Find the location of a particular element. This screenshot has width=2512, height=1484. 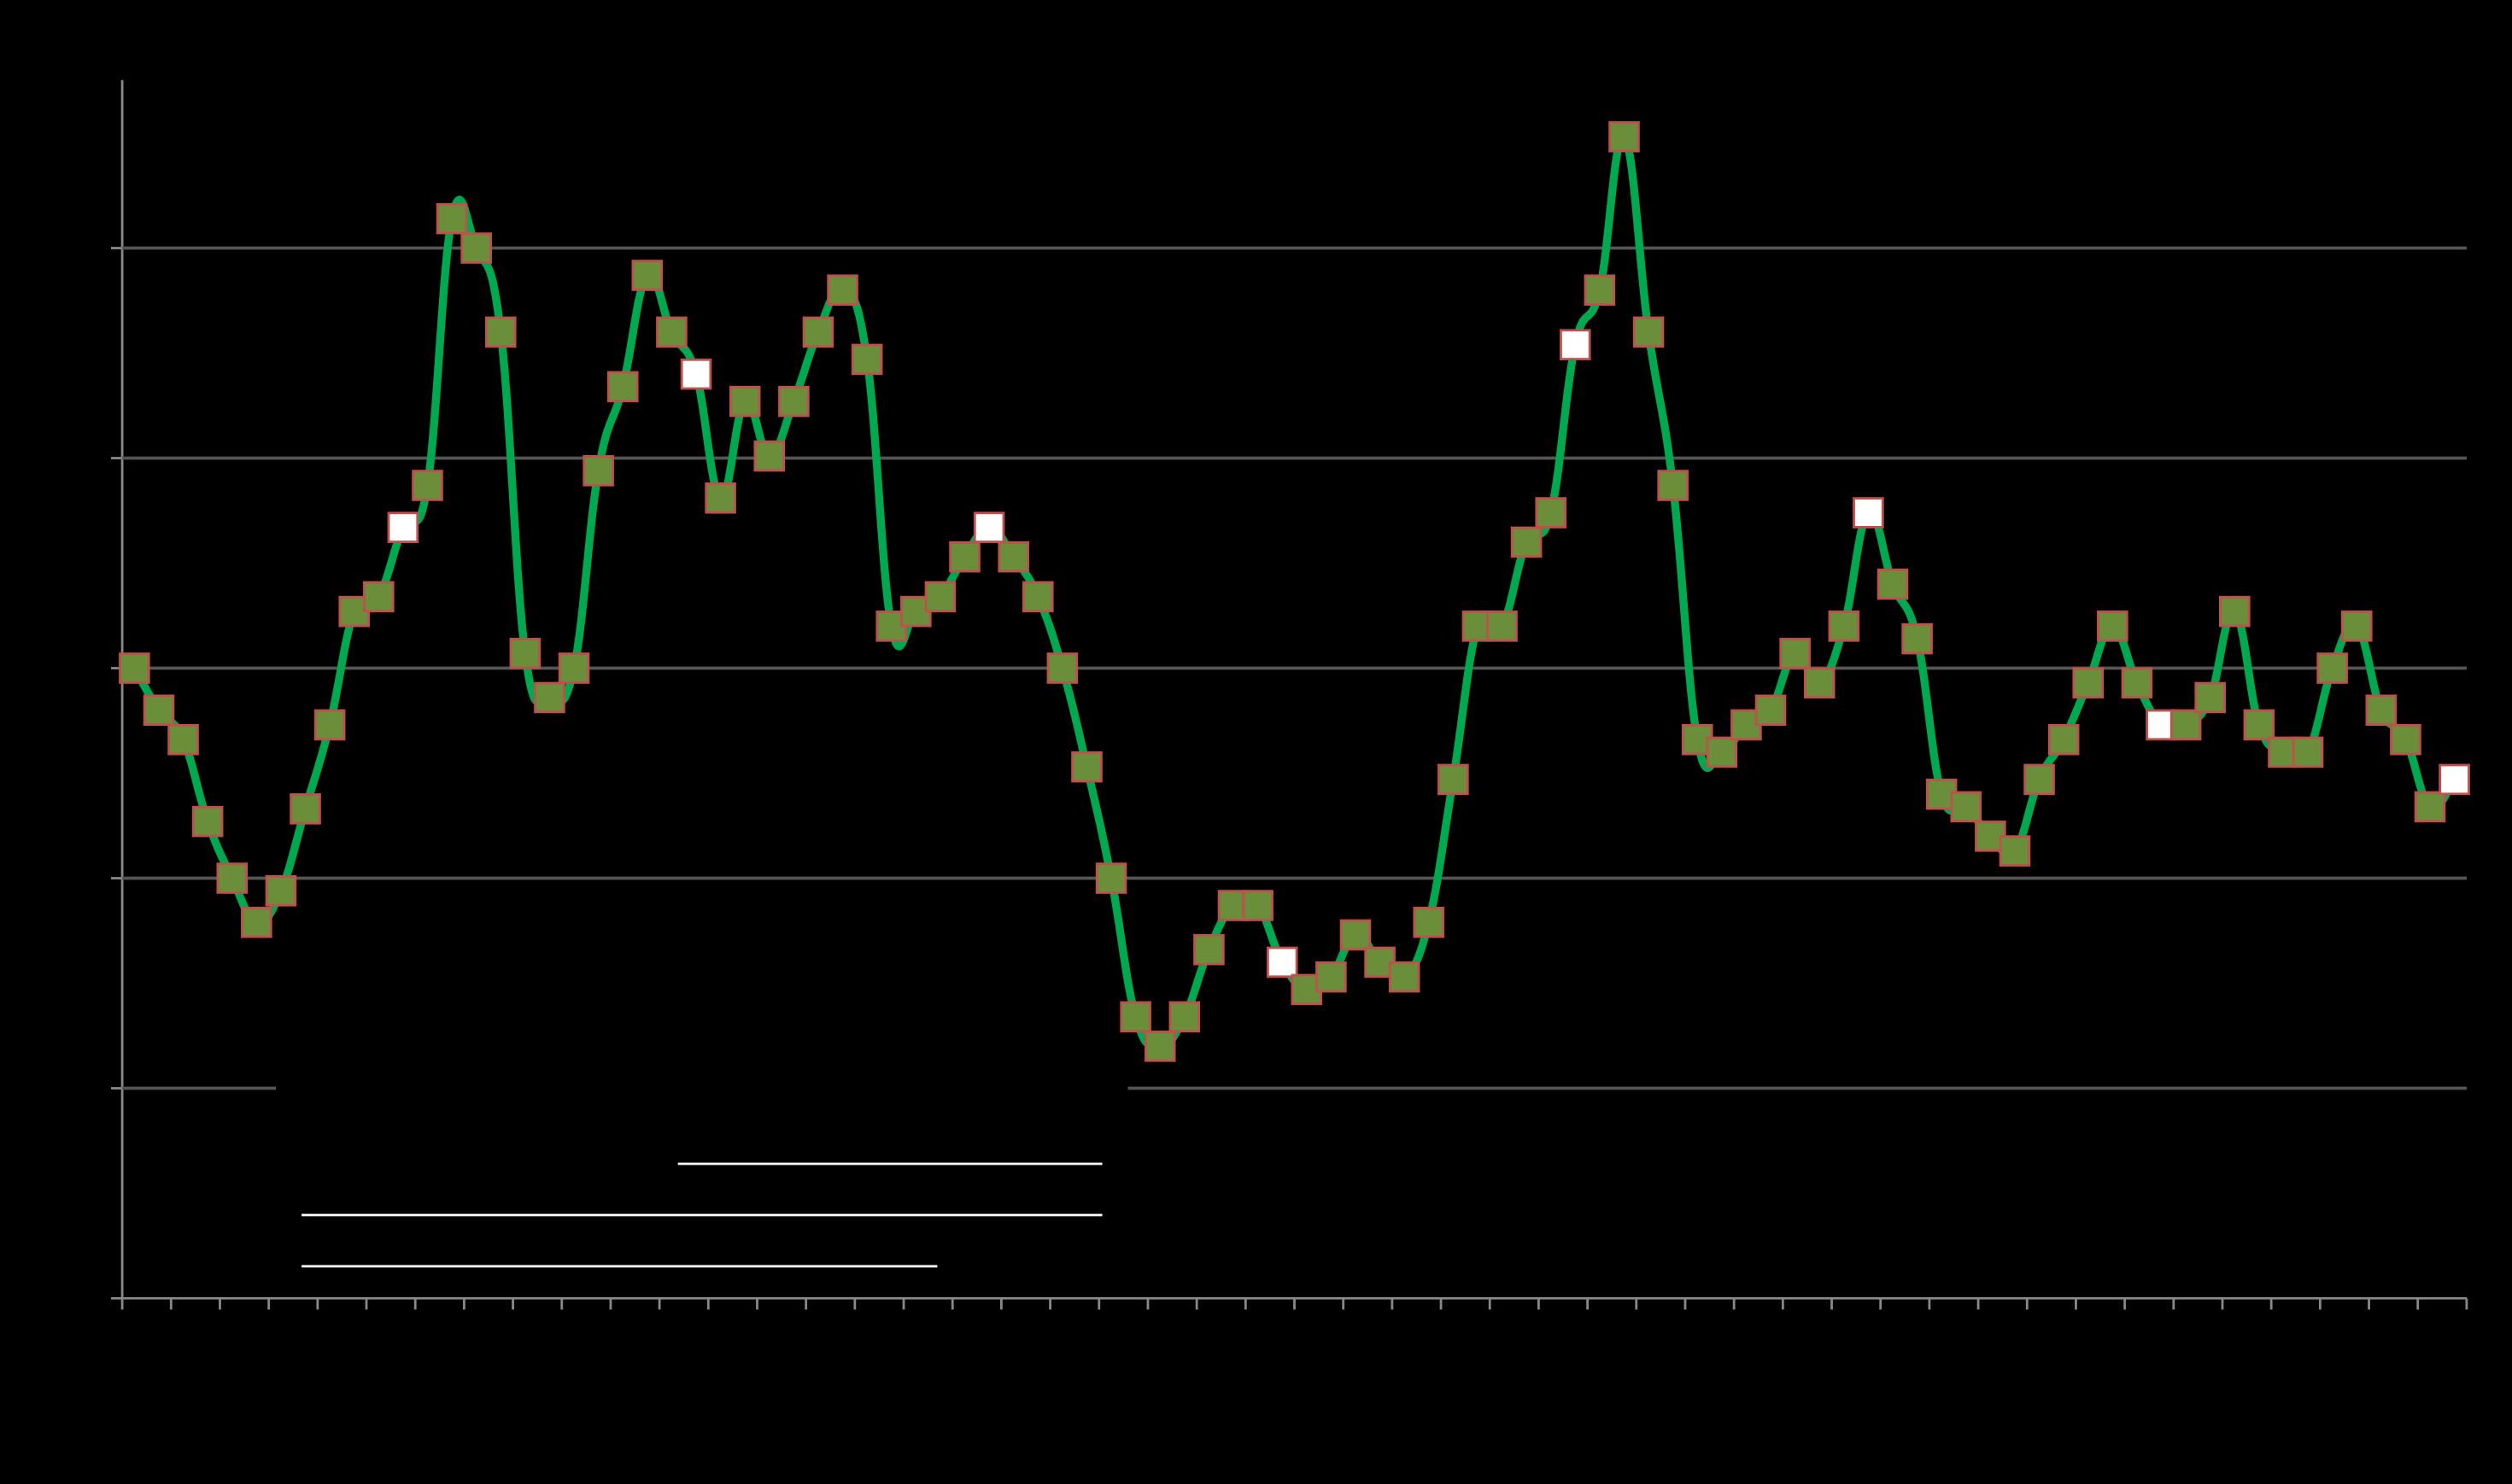

legend-box is located at coordinates (702, 1172).